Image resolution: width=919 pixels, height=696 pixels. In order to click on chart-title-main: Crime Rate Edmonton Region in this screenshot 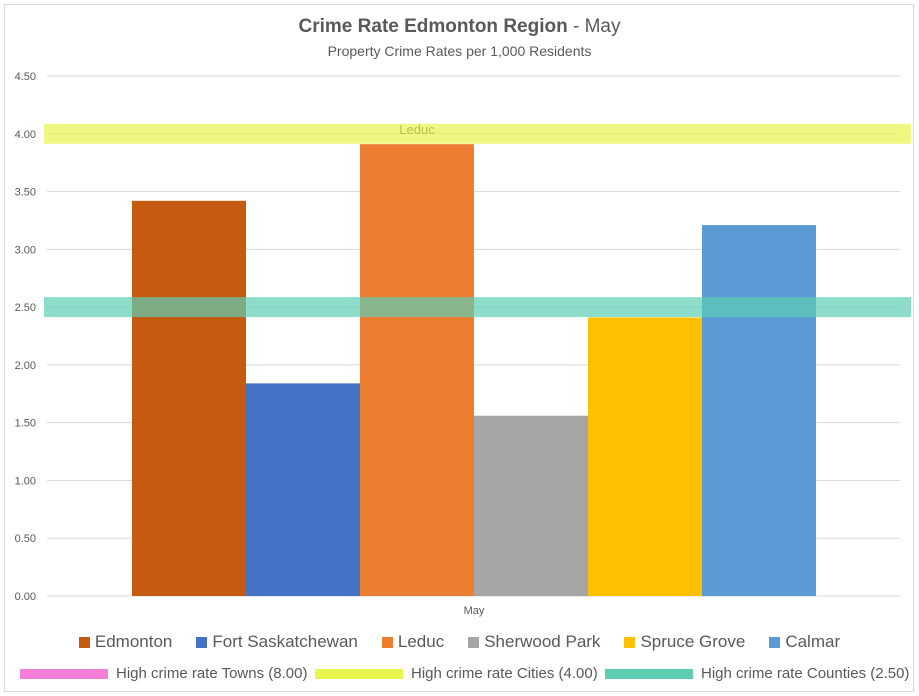, I will do `click(433, 26)`.